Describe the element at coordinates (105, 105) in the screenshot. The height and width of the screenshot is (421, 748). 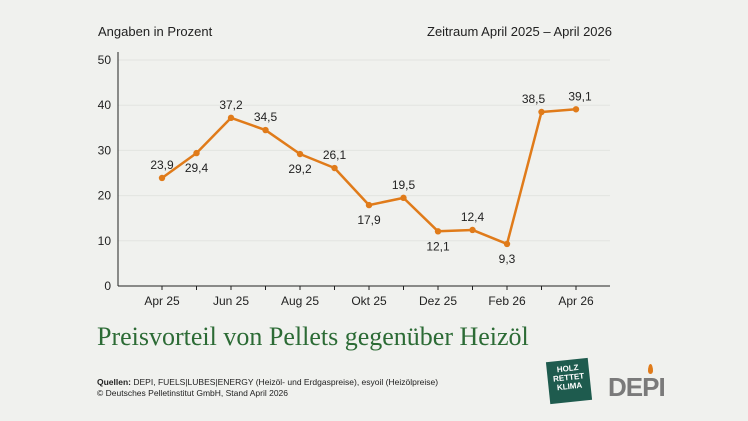
I see `y-tick-label: 40` at that location.